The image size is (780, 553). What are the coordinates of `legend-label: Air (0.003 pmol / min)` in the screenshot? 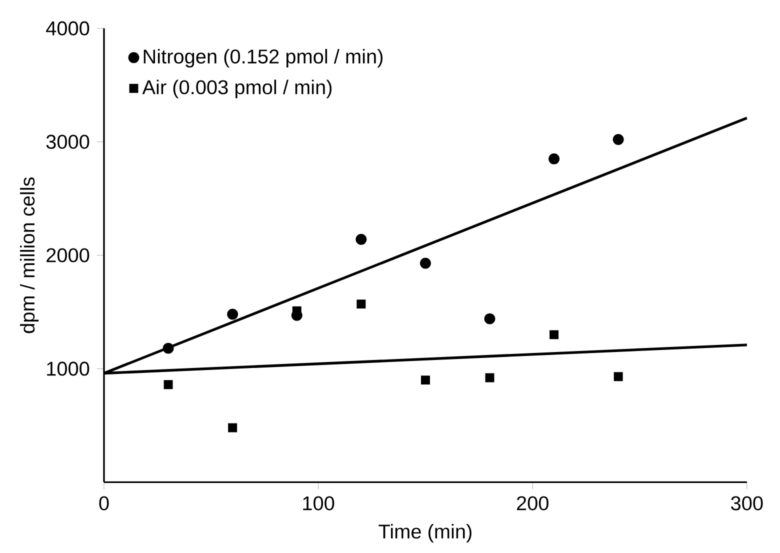 It's located at (237, 89).